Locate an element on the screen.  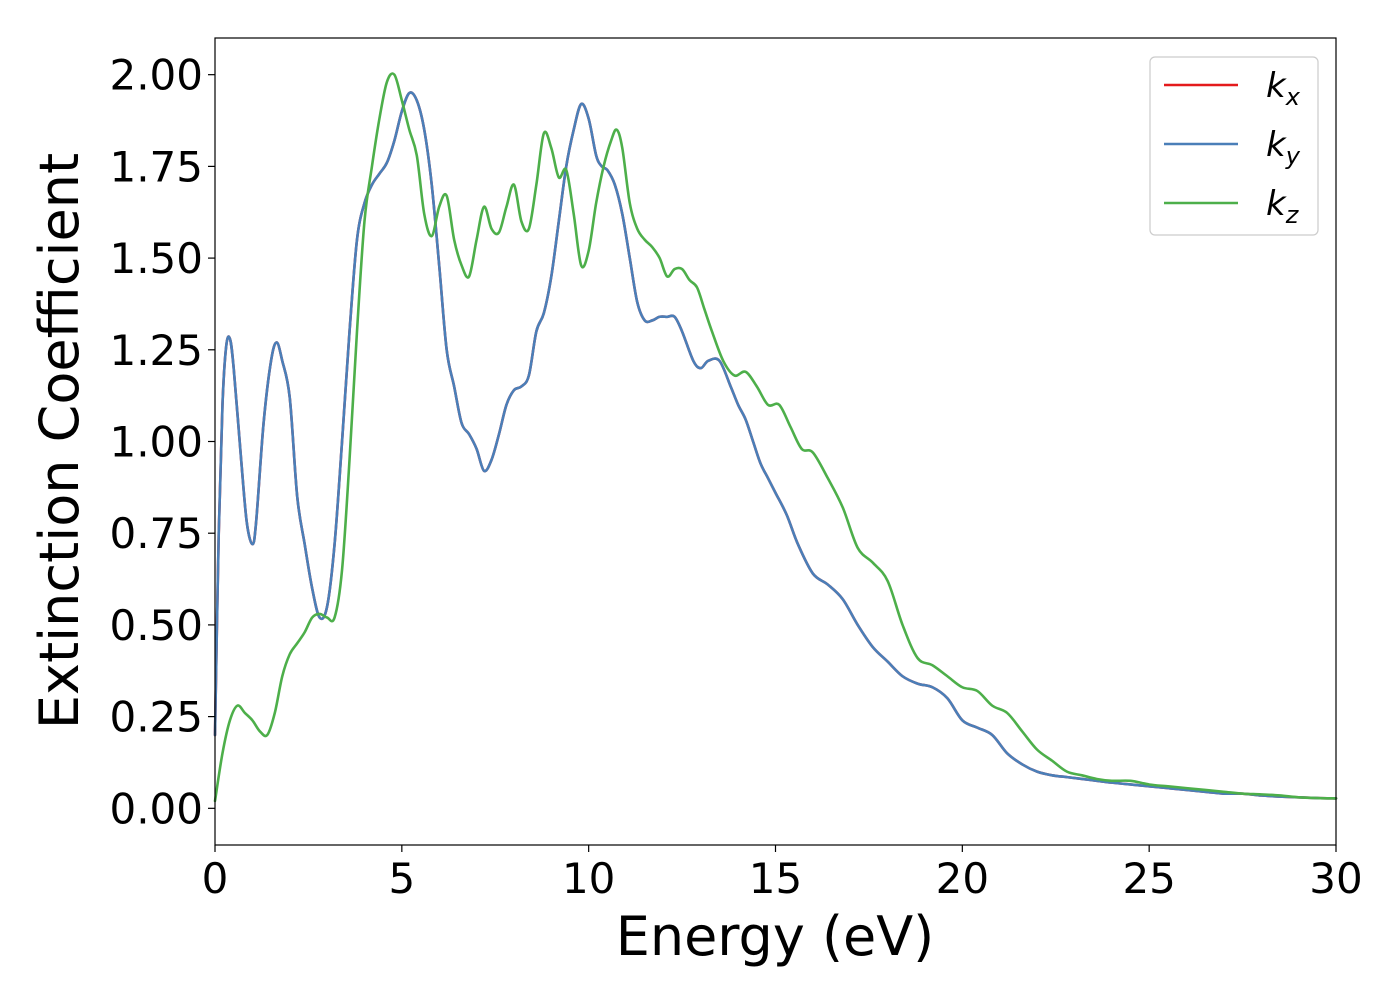
y-tick-label: 2.00 is located at coordinates (156, 75).